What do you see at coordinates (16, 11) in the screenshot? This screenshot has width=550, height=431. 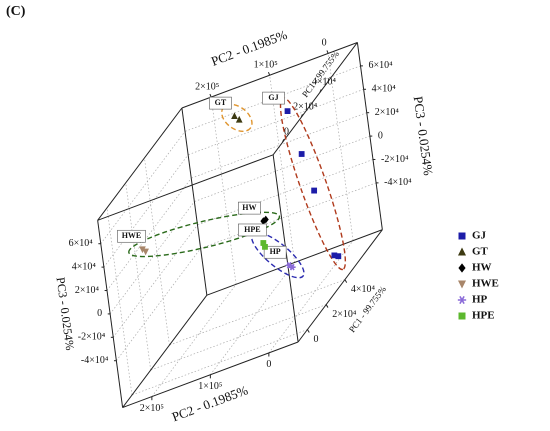 I see `panel-label: (C)` at bounding box center [16, 11].